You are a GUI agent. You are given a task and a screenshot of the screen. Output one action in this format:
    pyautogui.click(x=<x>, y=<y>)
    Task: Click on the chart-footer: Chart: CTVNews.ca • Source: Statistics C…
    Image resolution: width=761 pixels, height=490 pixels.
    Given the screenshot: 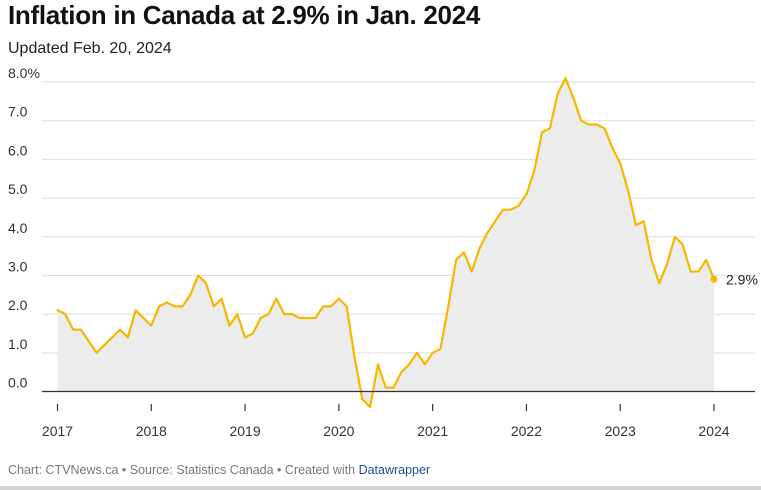 What is the action you would take?
    pyautogui.click(x=219, y=470)
    